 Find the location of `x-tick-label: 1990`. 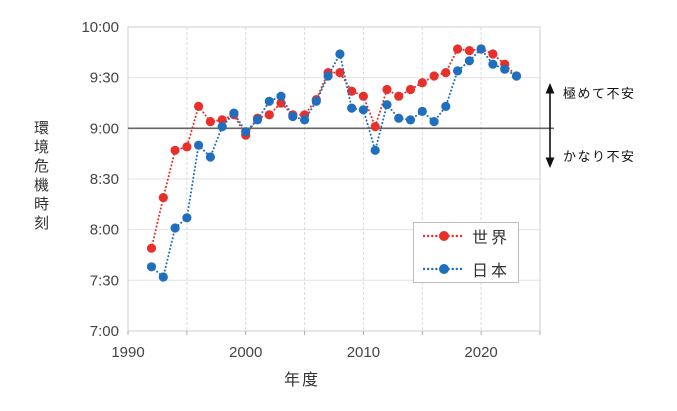

x-tick-label: 1990 is located at coordinates (127, 352).